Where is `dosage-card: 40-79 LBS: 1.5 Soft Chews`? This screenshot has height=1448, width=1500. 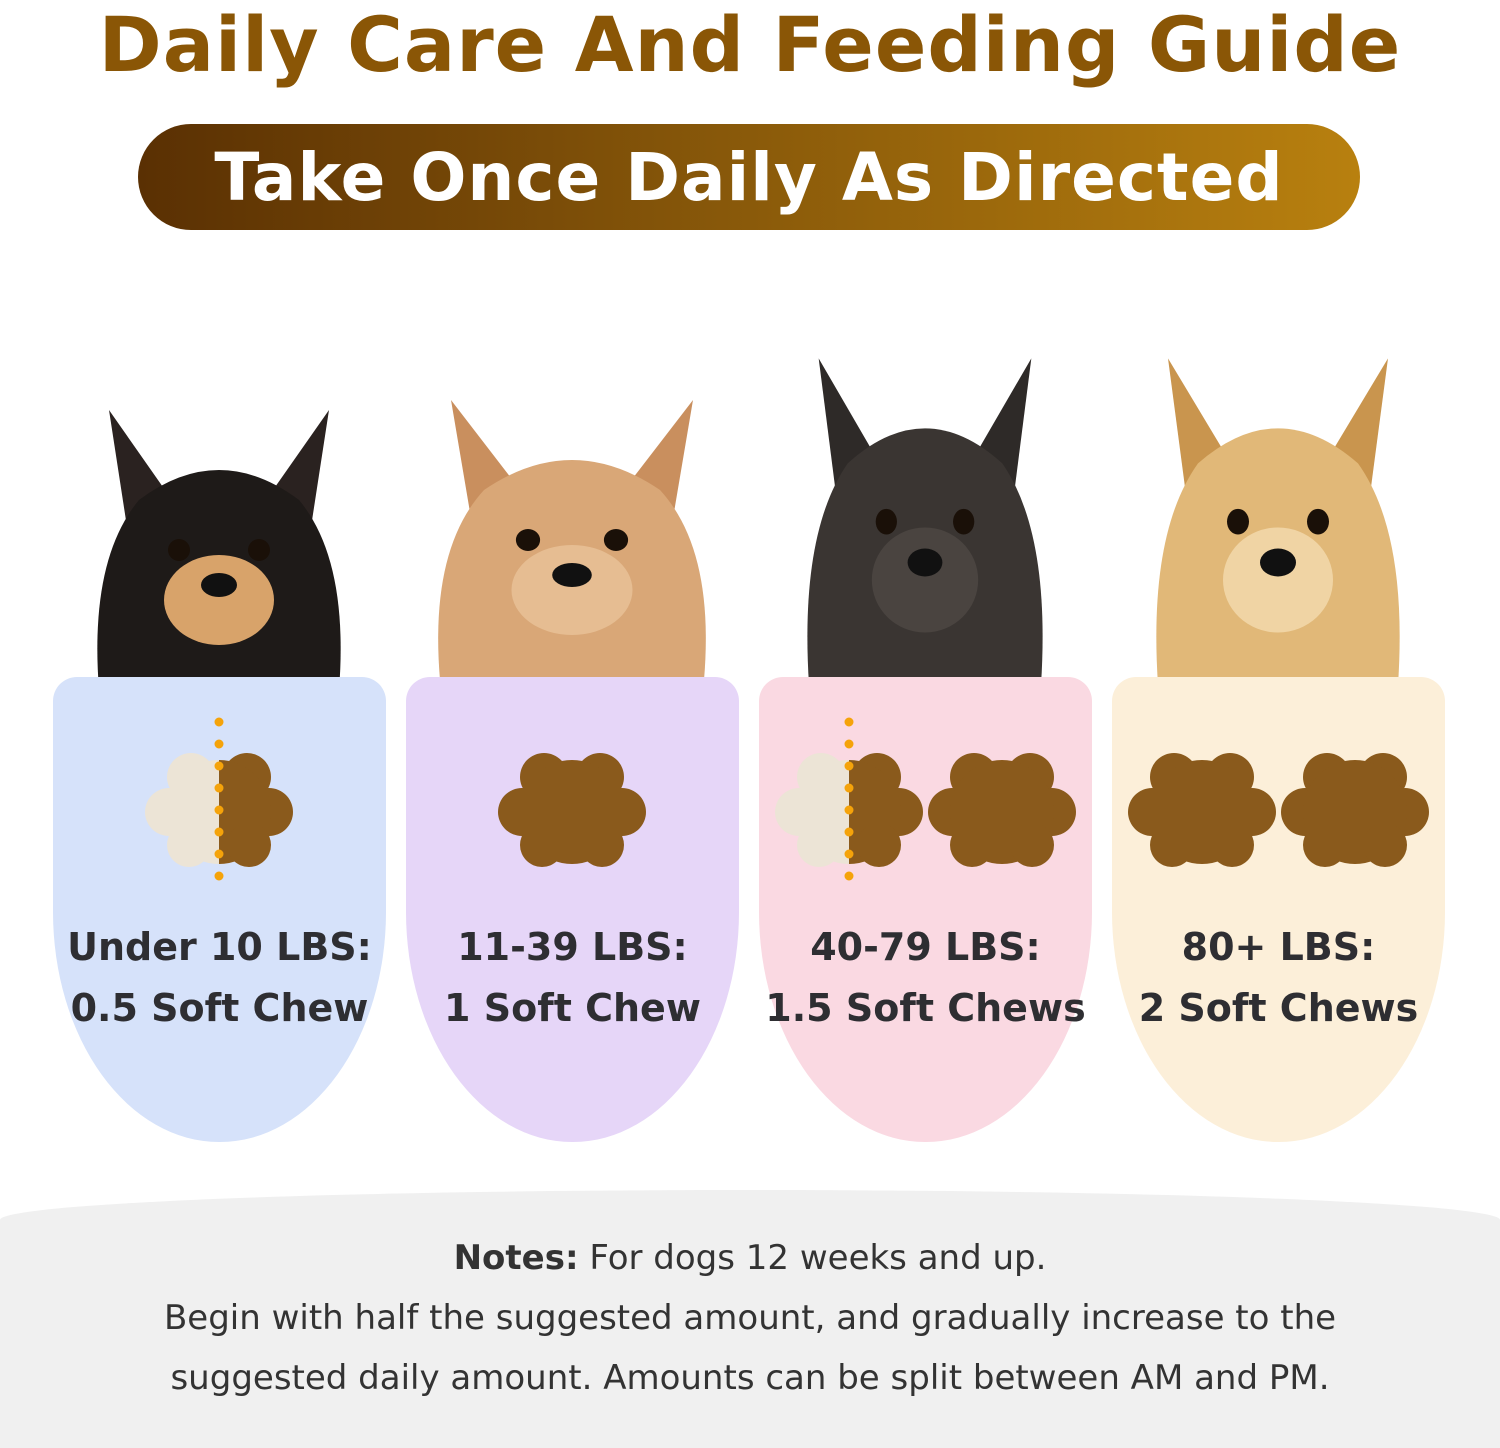
dosage-card: 40-79 LBS: 1.5 Soft Chews is located at coordinates (925, 909).